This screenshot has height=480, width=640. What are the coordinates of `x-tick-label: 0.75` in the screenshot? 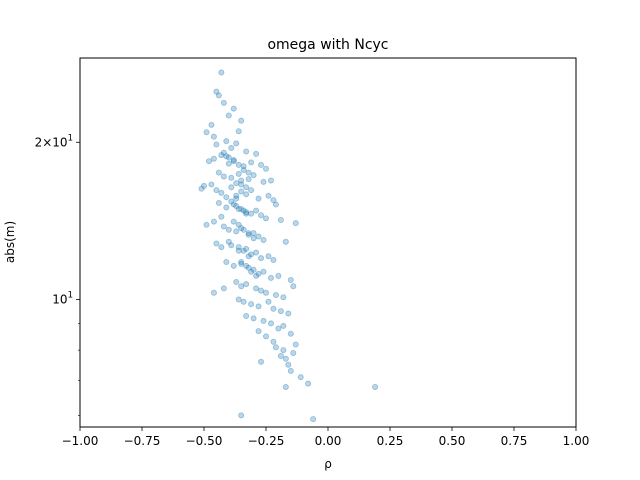 It's located at (514, 441).